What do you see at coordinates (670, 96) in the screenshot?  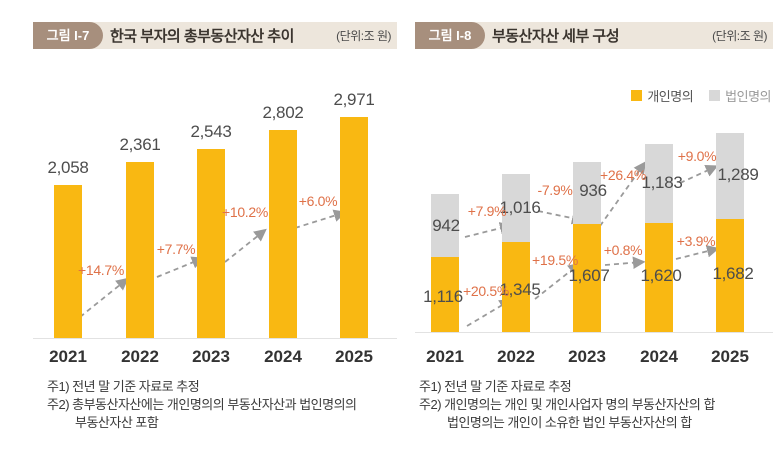 I see `legend-label: 개인명의` at bounding box center [670, 96].